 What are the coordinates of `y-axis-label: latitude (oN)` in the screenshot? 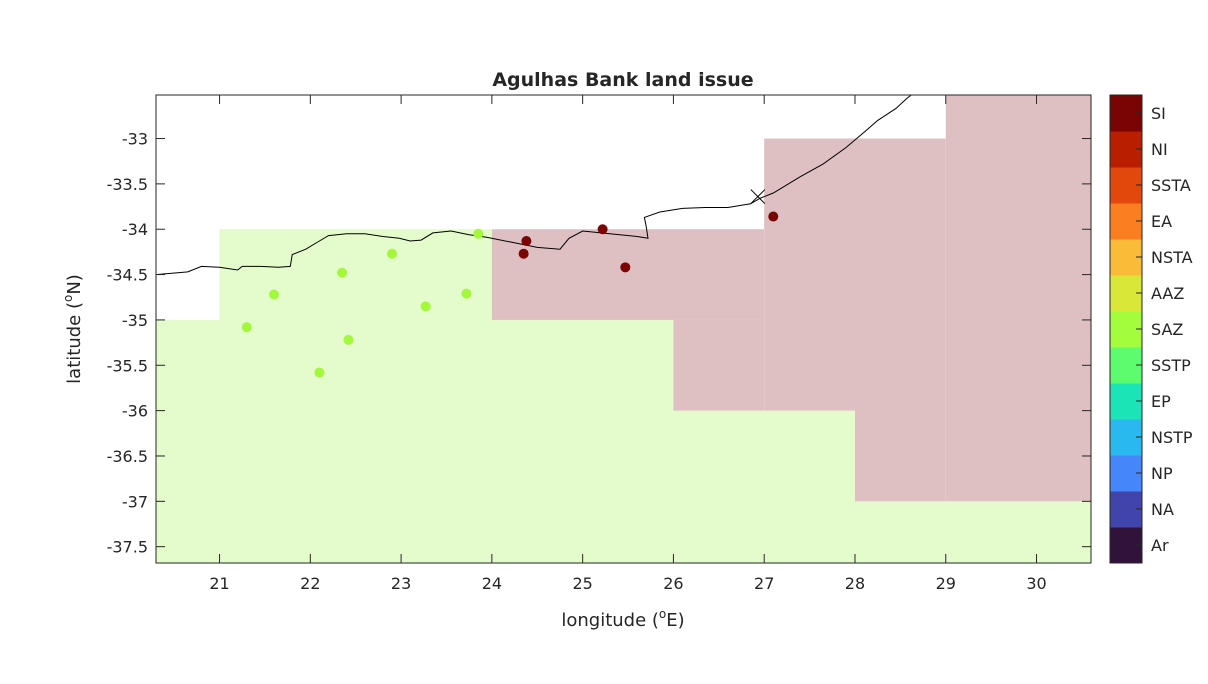 It's located at (73, 329).